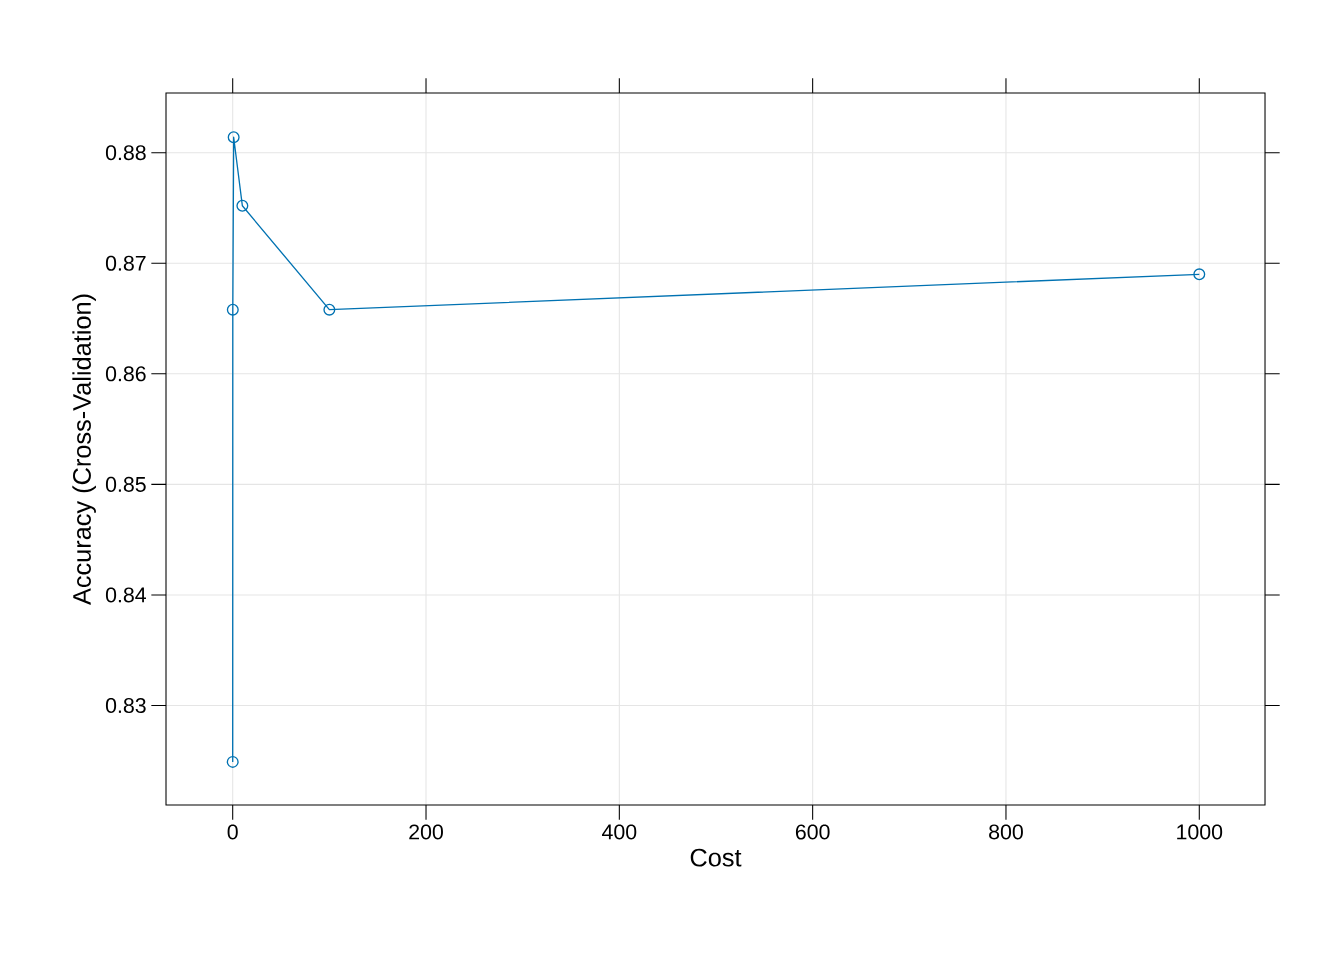 The height and width of the screenshot is (960, 1344). I want to click on y-tick-label: 0.87, so click(125, 263).